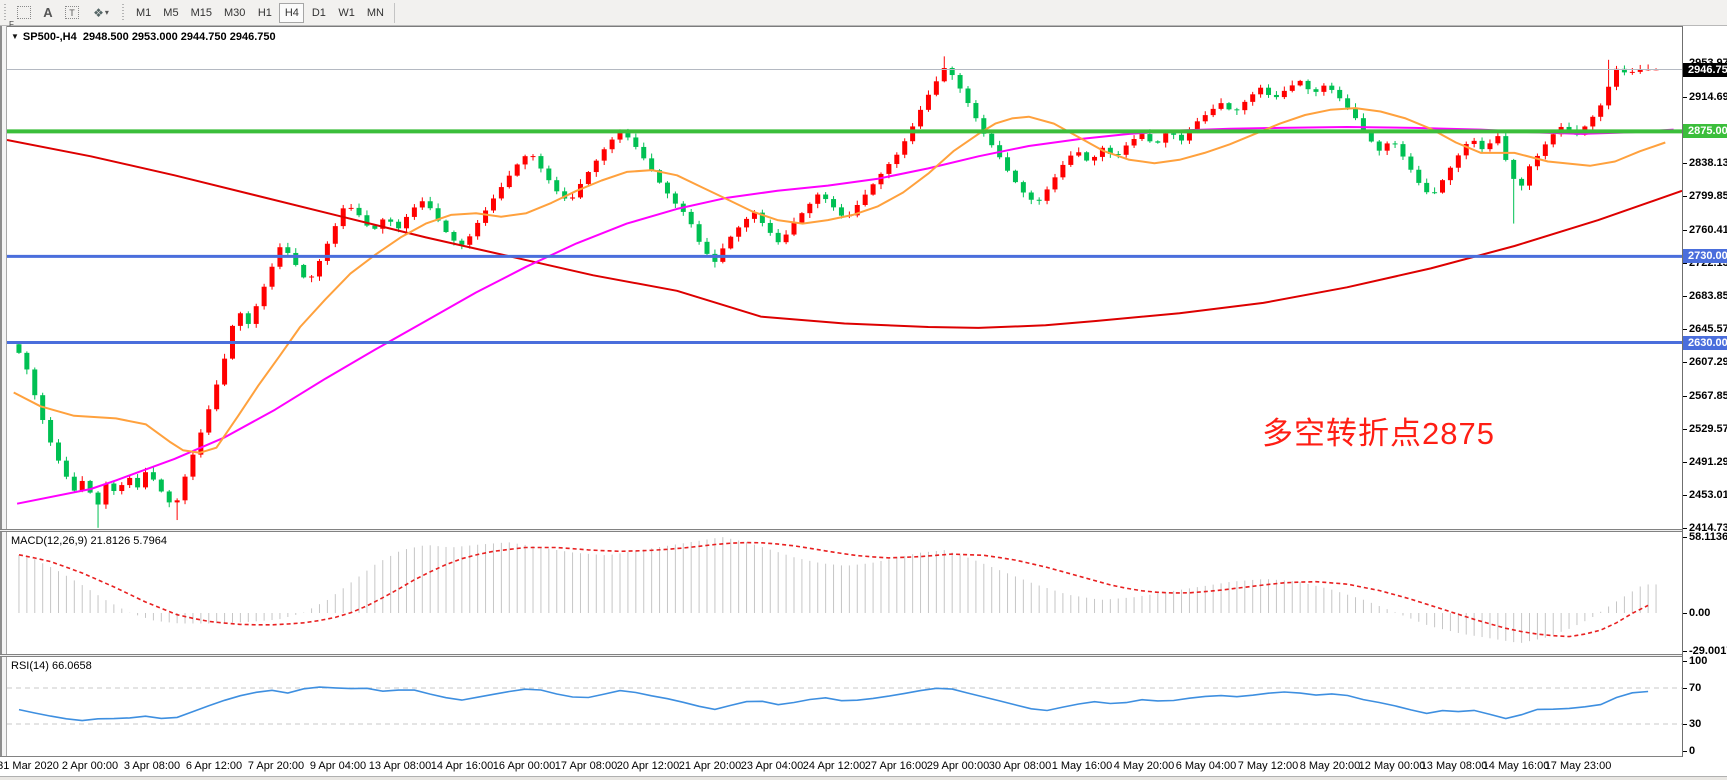 The image size is (1727, 780). What do you see at coordinates (400, 766) in the screenshot?
I see `date-label: 13 Apr 08:00` at bounding box center [400, 766].